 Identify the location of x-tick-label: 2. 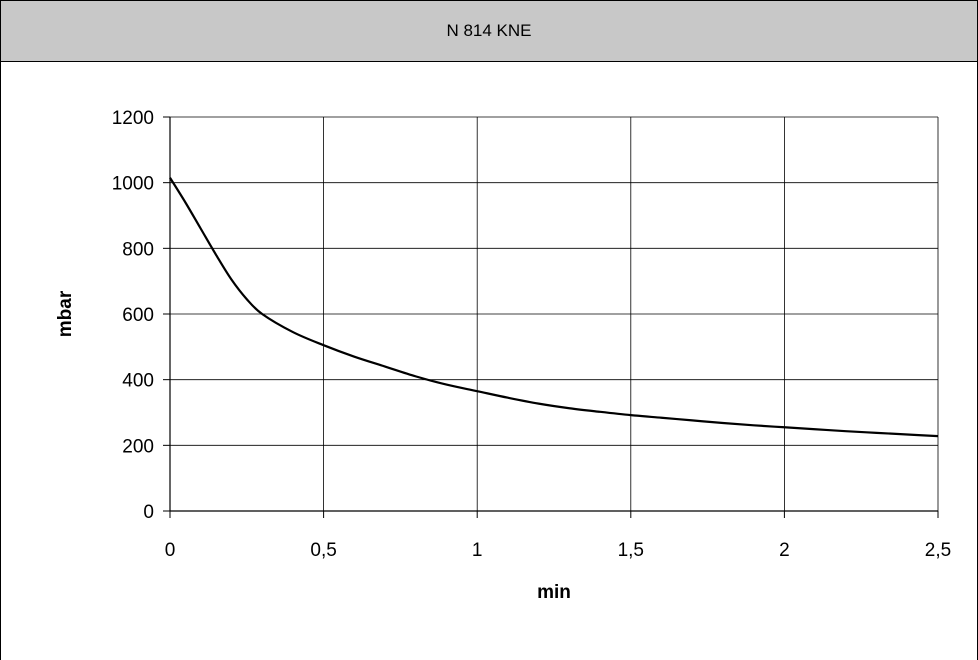
(784, 550).